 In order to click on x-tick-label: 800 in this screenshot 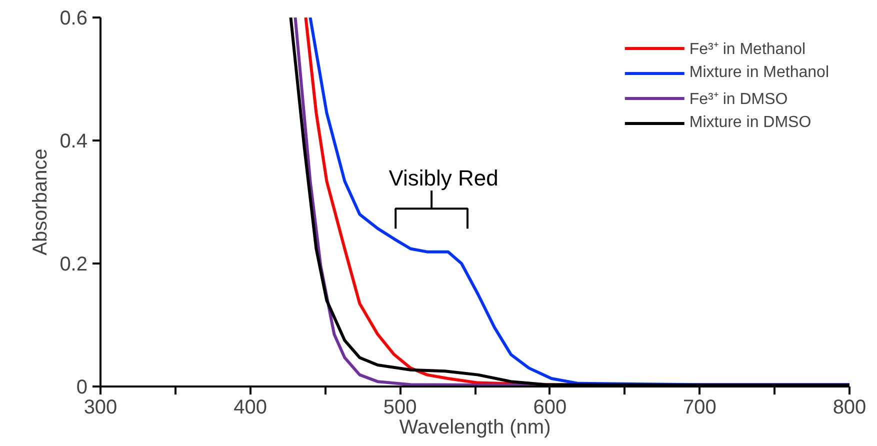, I will do `click(849, 407)`.